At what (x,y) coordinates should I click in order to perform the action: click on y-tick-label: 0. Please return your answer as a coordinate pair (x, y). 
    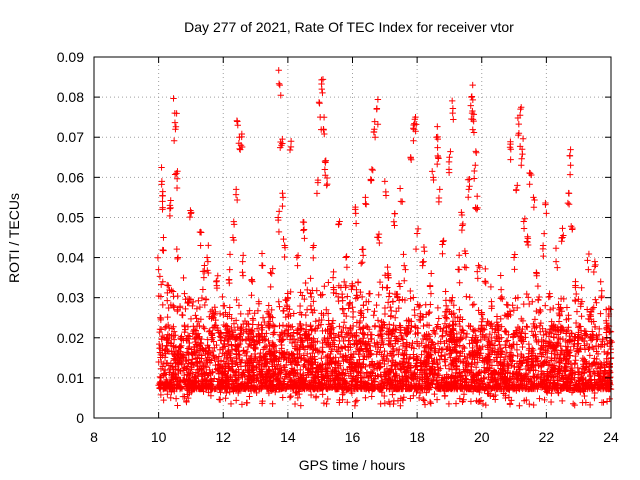
    Looking at the image, I should click on (80, 418).